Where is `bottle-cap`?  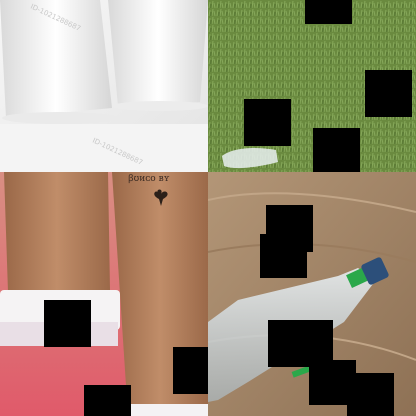 bottle-cap is located at coordinates (375, 271).